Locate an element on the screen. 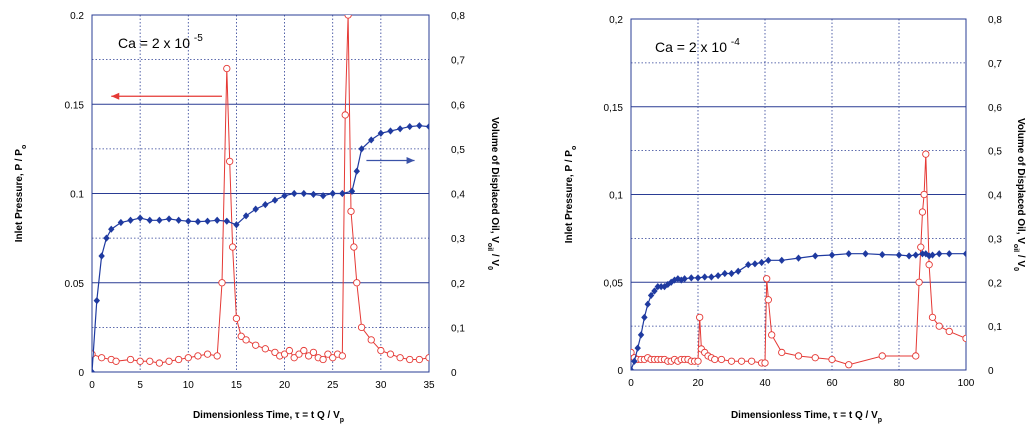 The height and width of the screenshot is (437, 1029). x-tick-label: 60 is located at coordinates (832, 383).